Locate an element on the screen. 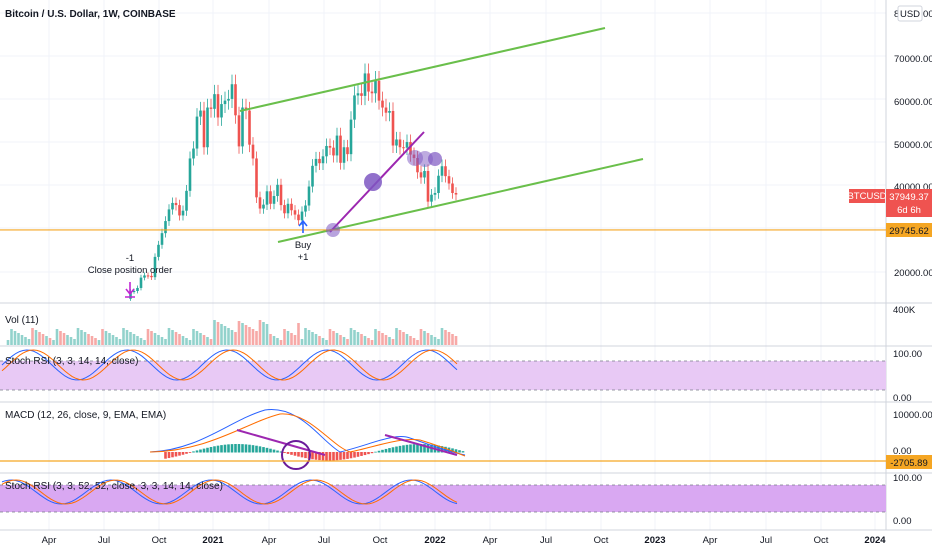 The image size is (932, 550). last-price-badge is located at coordinates (909, 203).